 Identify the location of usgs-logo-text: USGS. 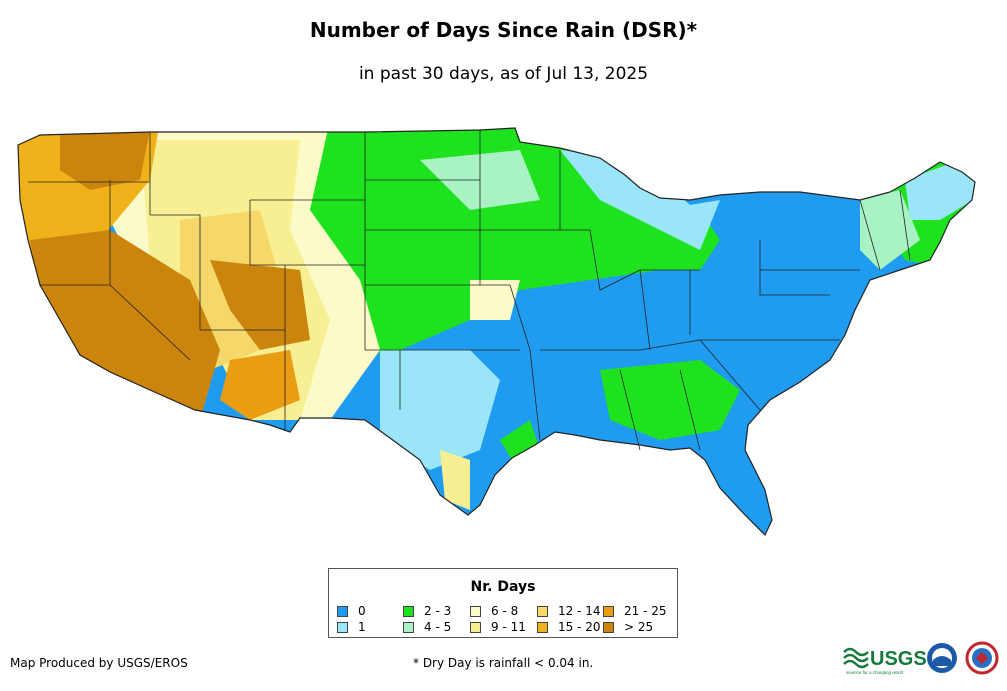
(898, 659).